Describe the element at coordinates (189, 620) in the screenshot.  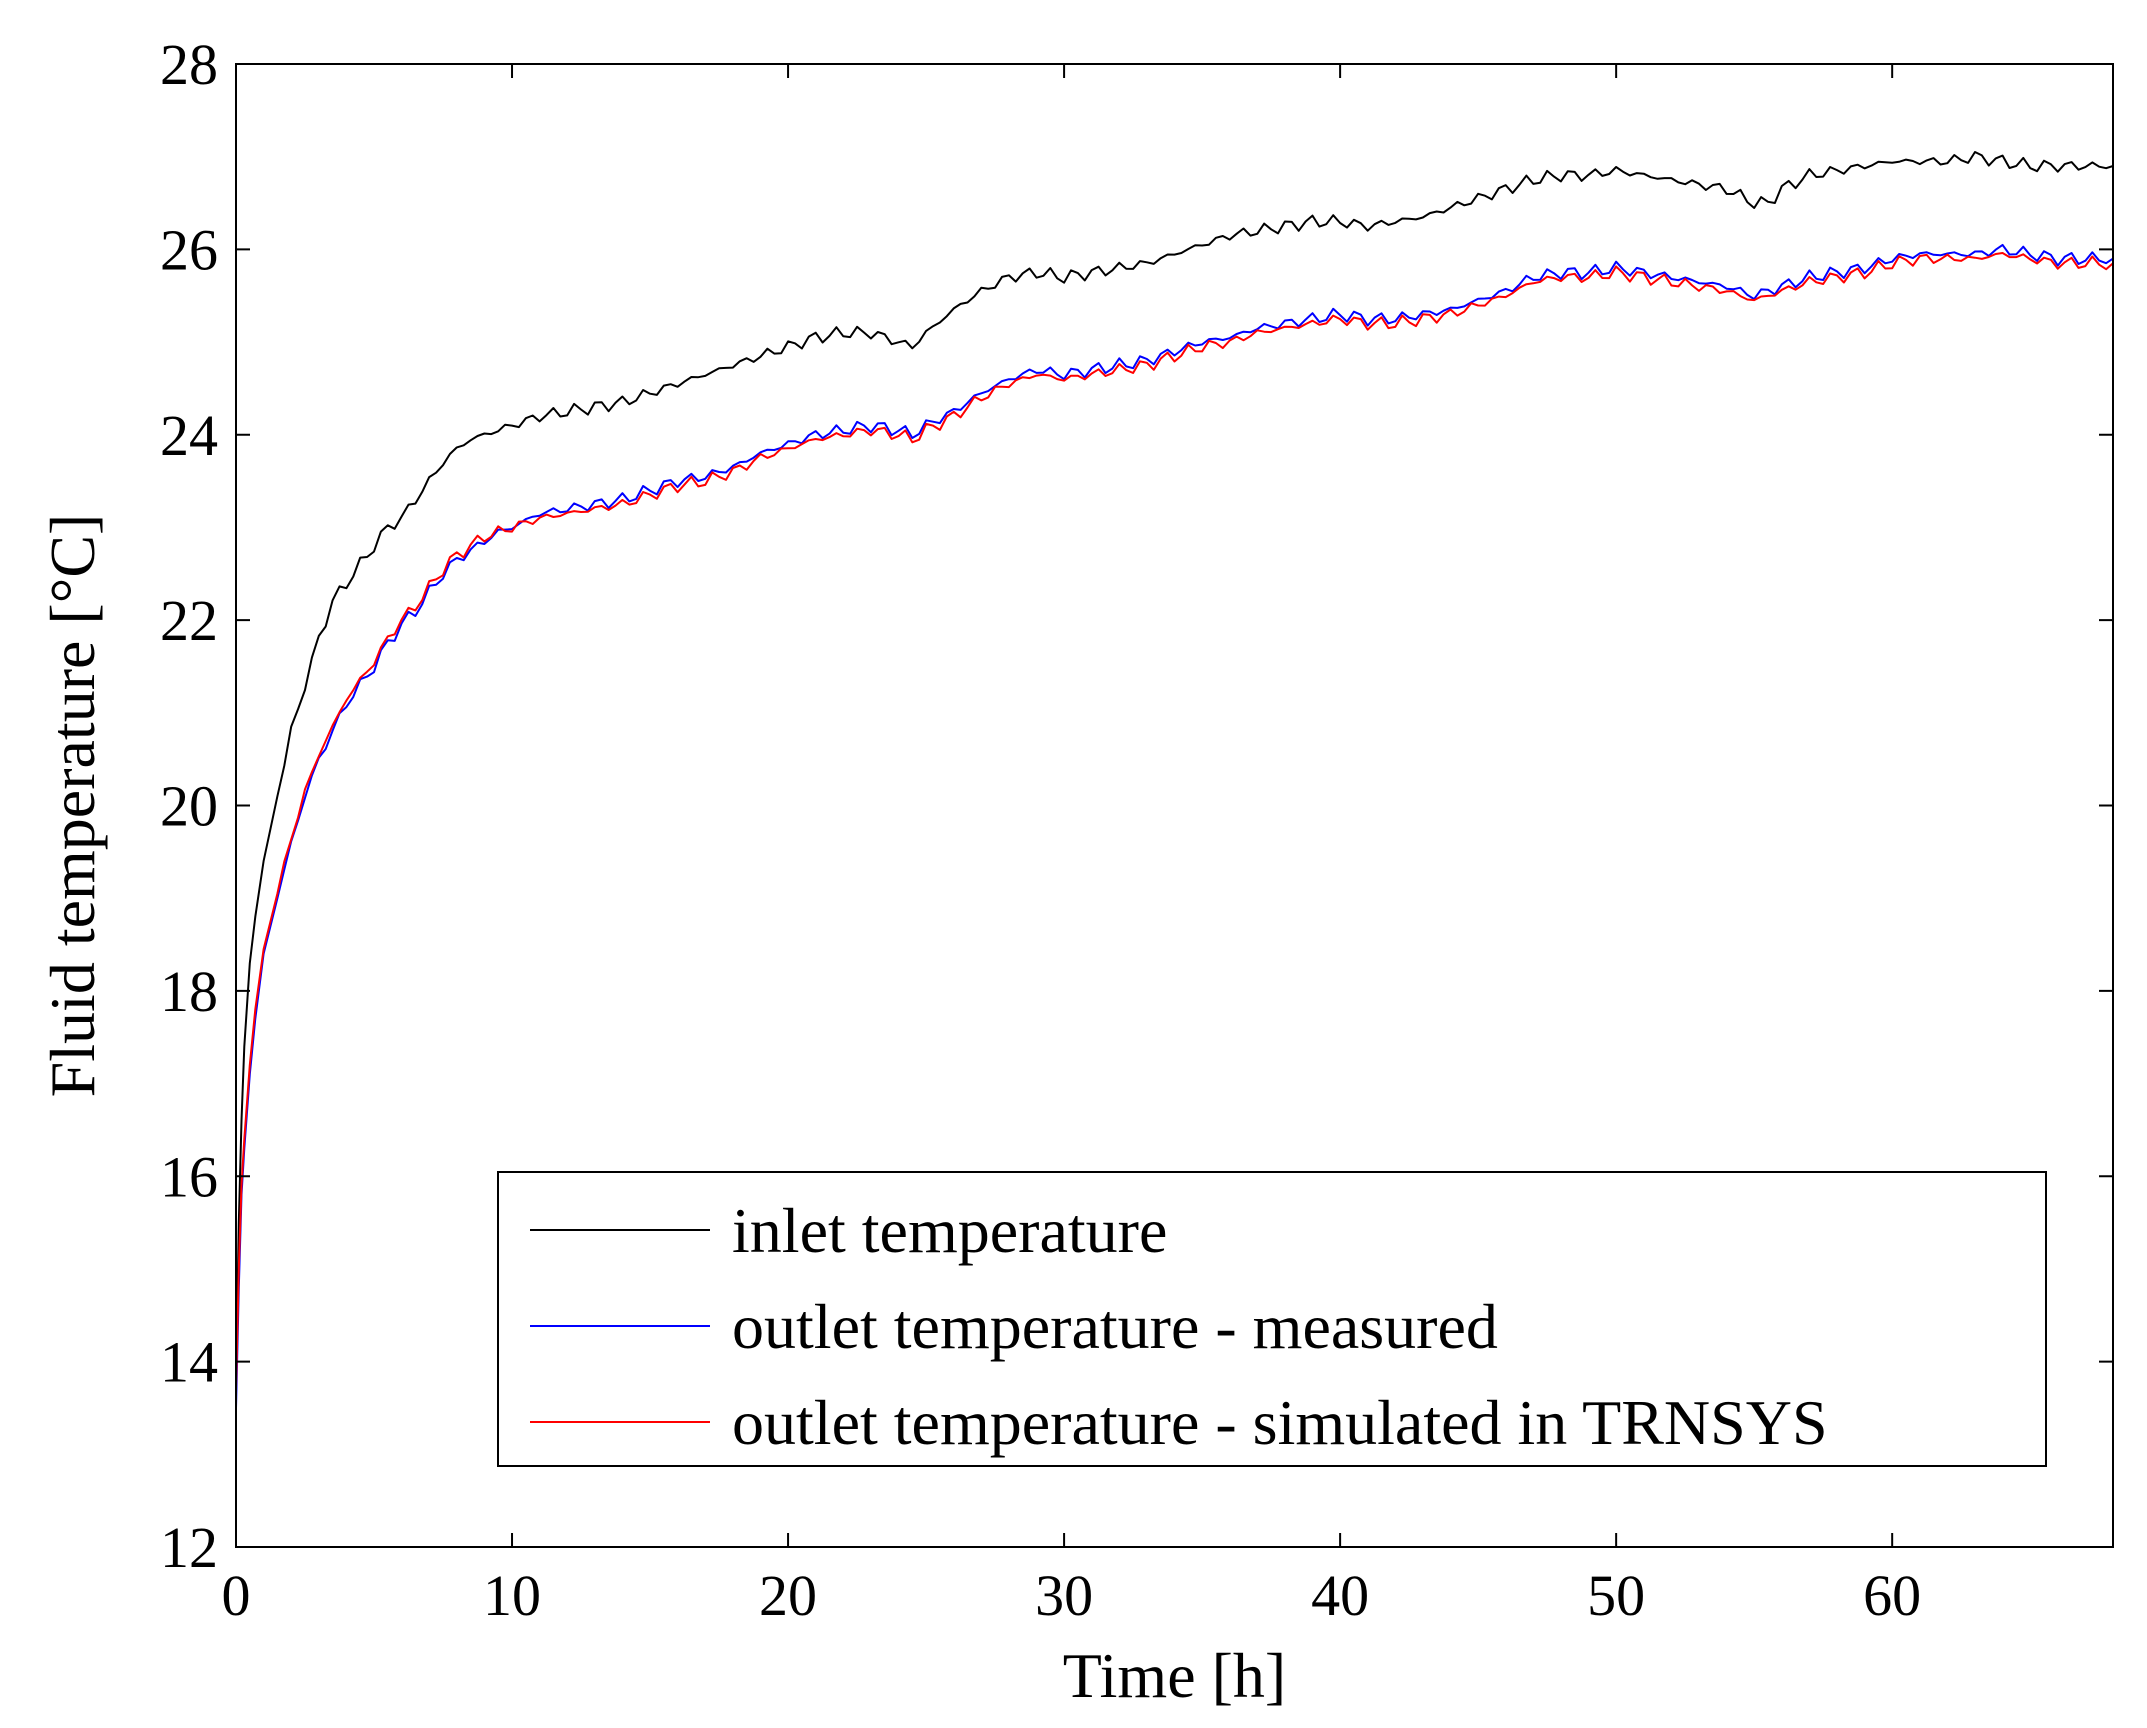
I see `y-tick-label: 22` at that location.